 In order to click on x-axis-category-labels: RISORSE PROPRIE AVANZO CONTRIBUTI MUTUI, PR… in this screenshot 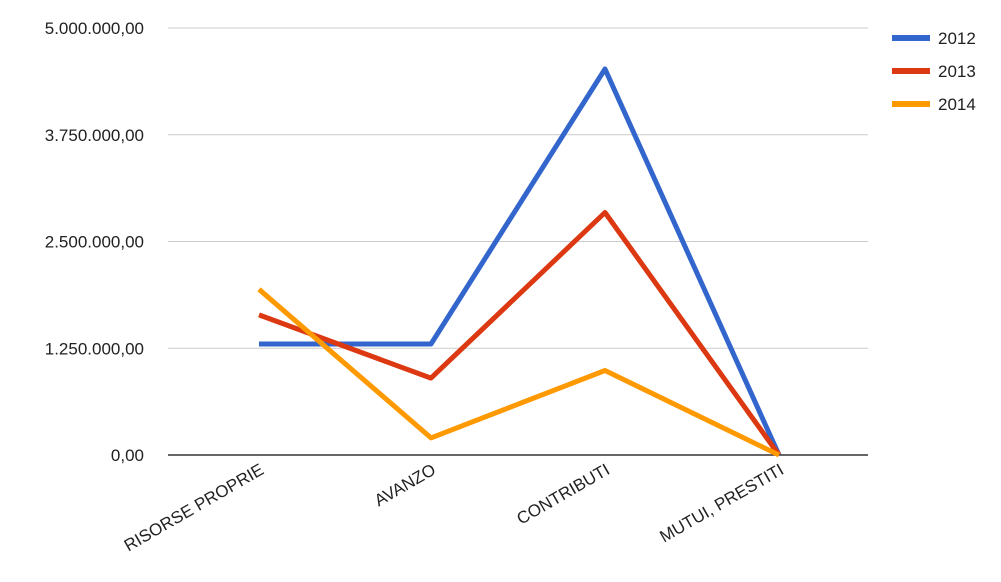, I will do `click(454, 507)`.